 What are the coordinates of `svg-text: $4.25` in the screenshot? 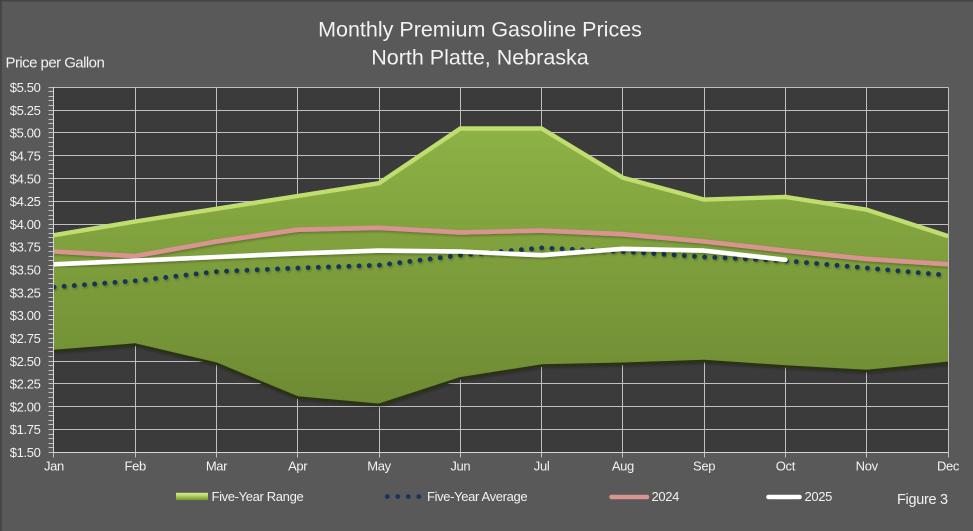 It's located at (25, 201).